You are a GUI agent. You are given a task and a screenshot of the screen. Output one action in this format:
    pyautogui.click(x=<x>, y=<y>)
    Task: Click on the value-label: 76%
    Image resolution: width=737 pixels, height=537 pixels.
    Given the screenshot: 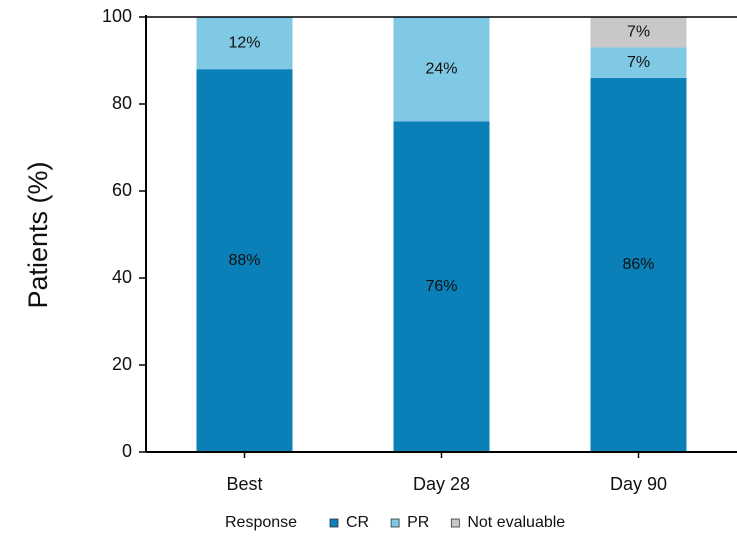 What is the action you would take?
    pyautogui.click(x=441, y=286)
    